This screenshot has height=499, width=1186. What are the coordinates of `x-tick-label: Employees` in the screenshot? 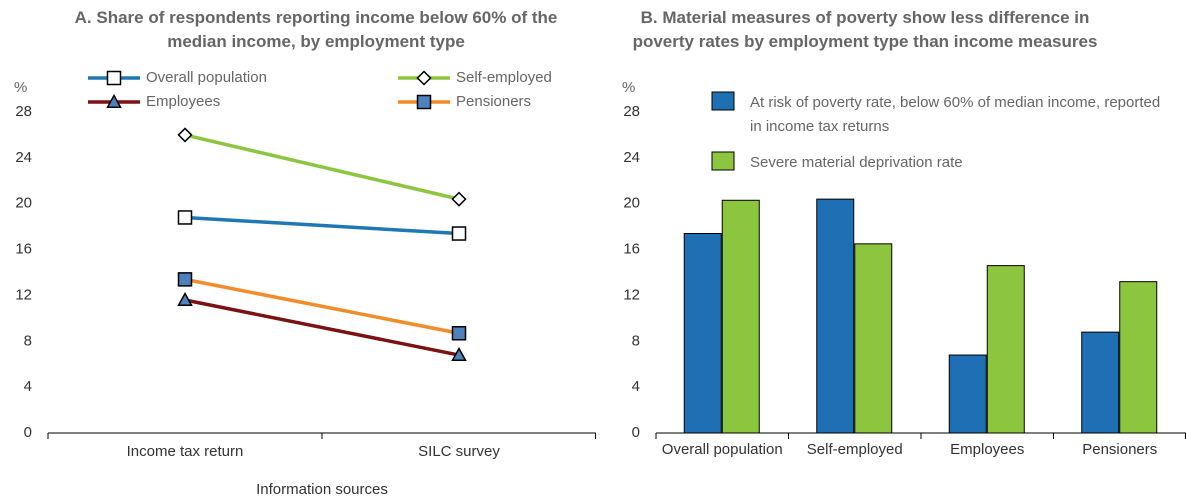 It's located at (987, 449).